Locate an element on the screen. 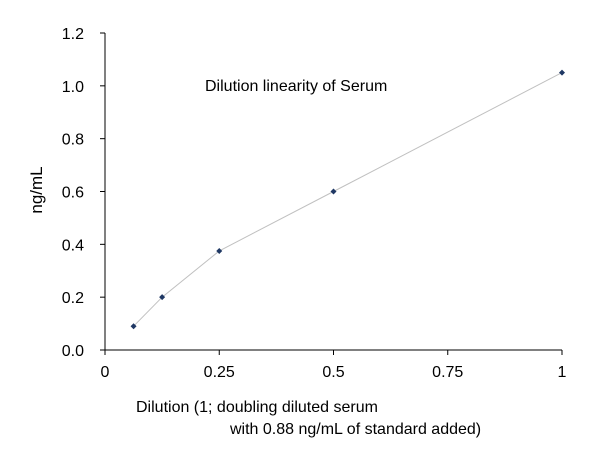  y-tick-label: 0.8 is located at coordinates (73, 140).